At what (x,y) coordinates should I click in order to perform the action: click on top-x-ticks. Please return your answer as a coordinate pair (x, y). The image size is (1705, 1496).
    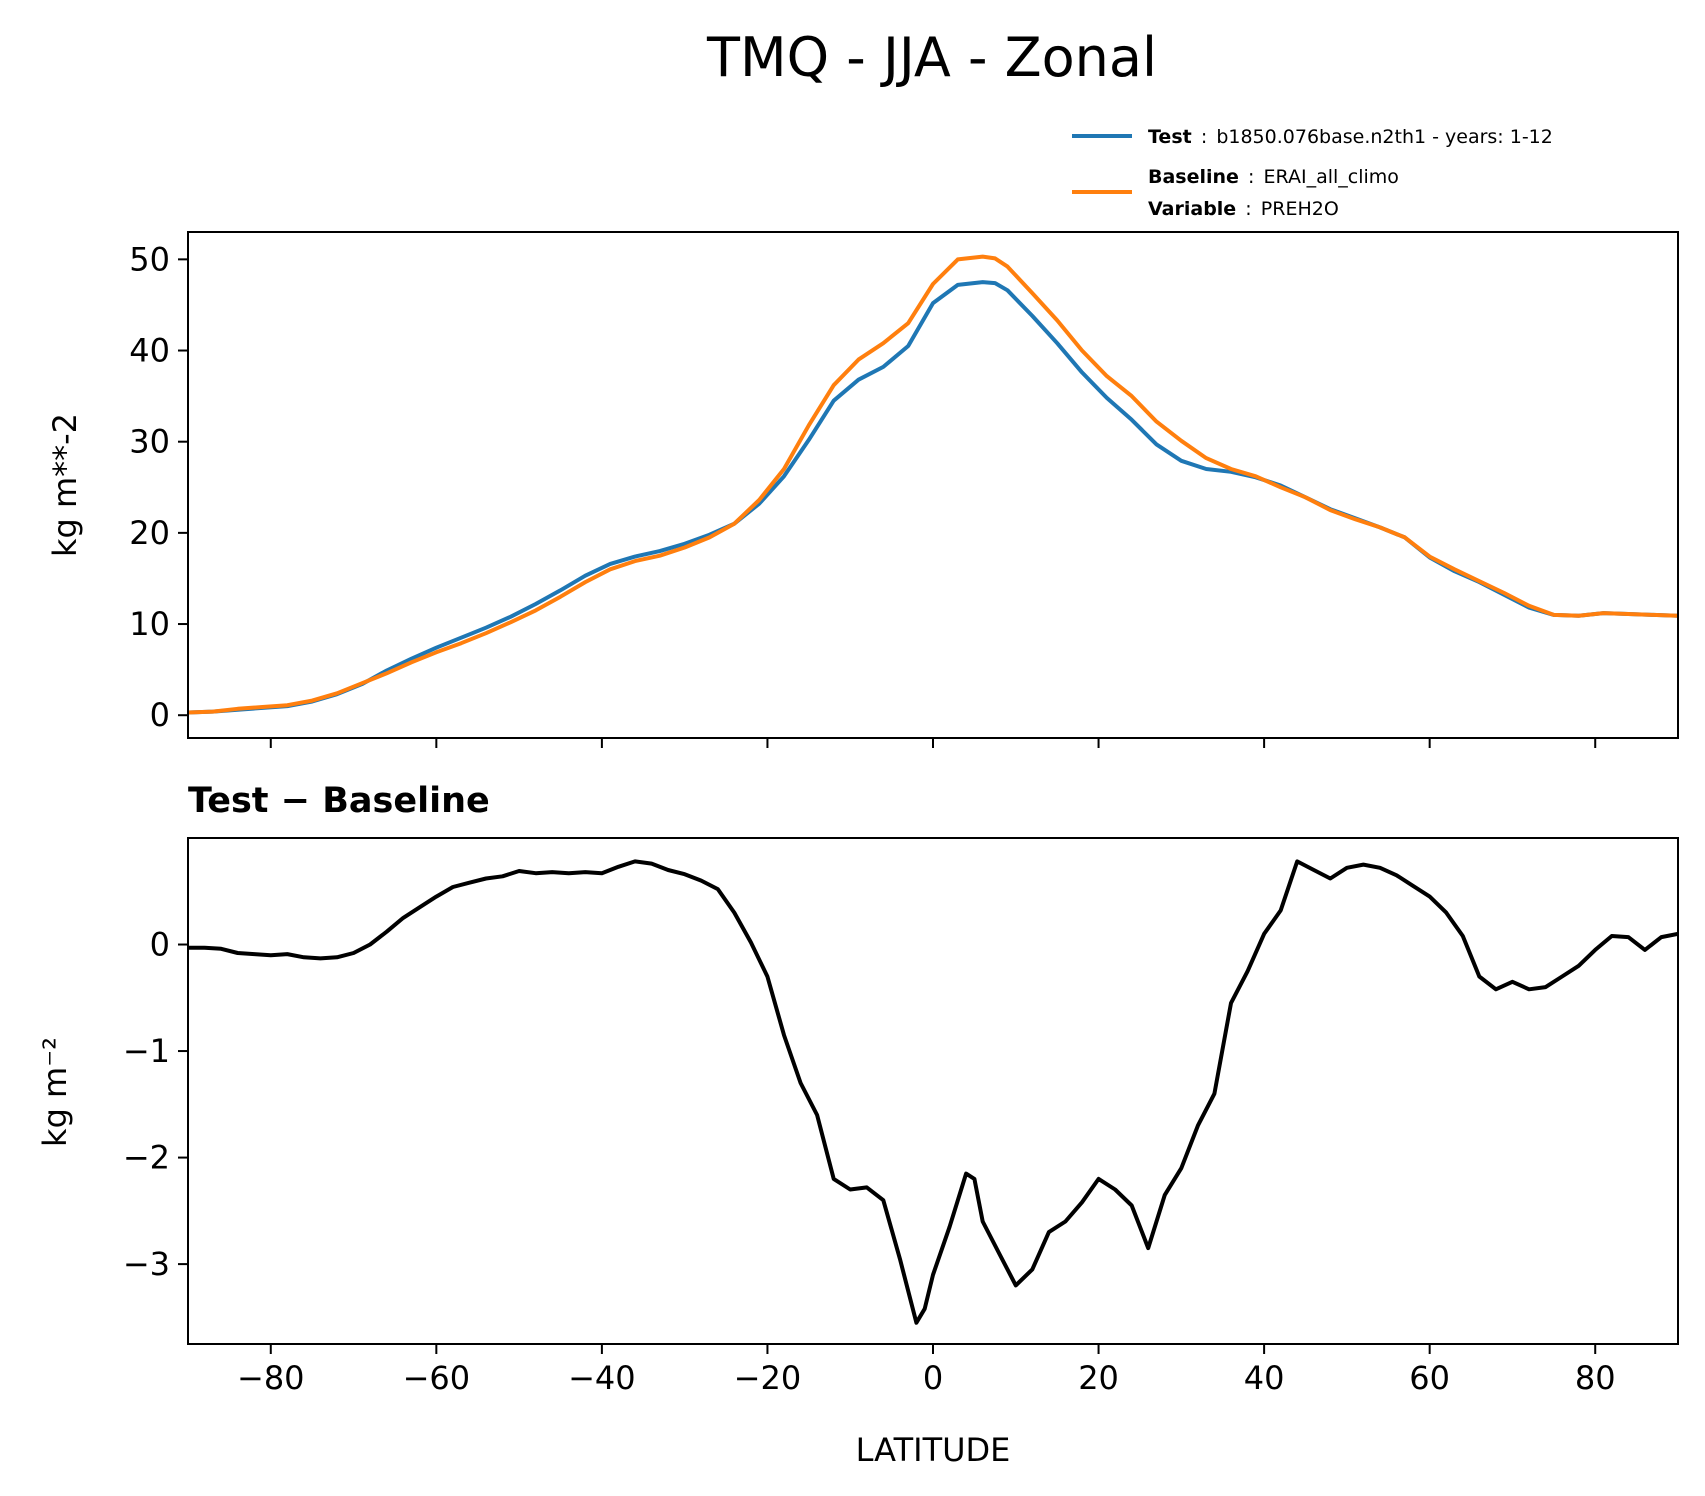
    Looking at the image, I should click on (933, 743).